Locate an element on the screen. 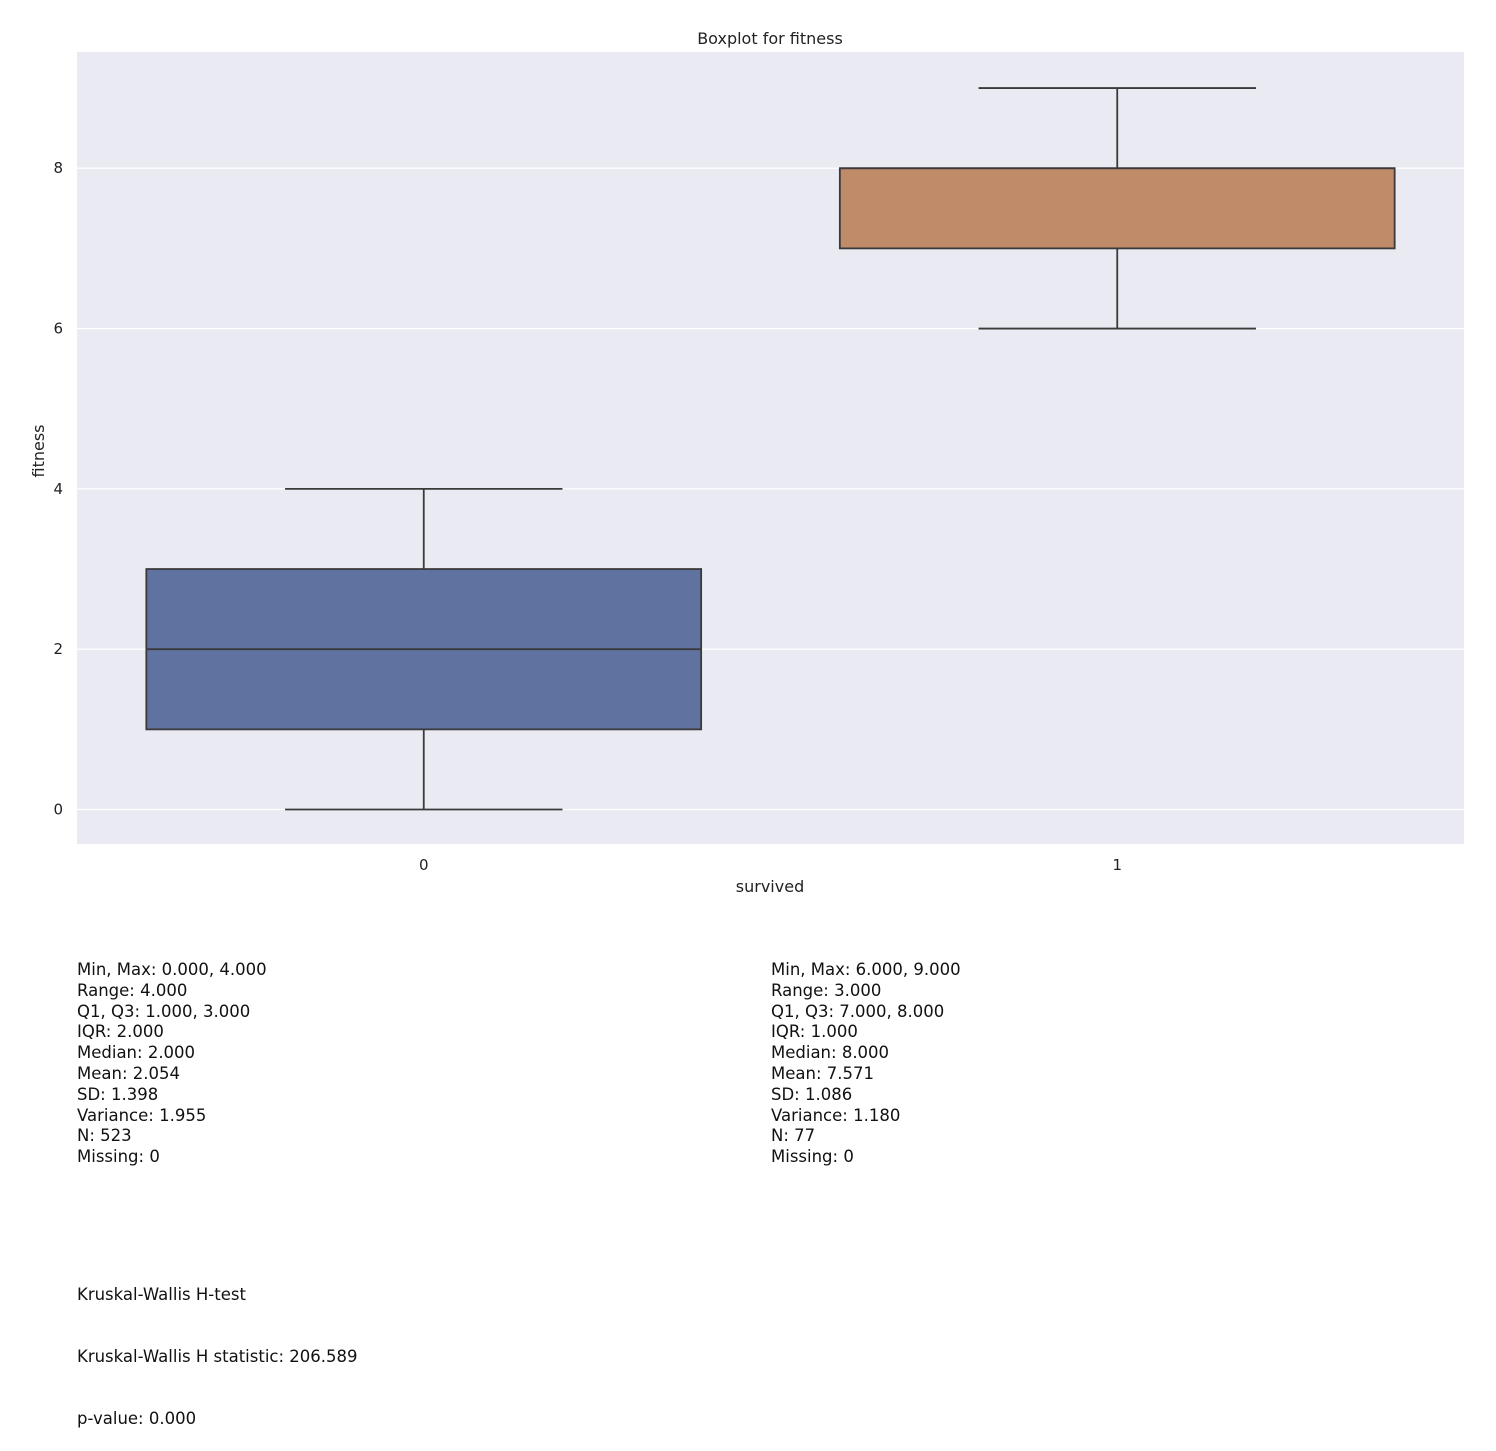 The height and width of the screenshot is (1451, 1496). test-statistic: Kruskal-Wallis H statistic: 206.589 is located at coordinates (217, 1356).